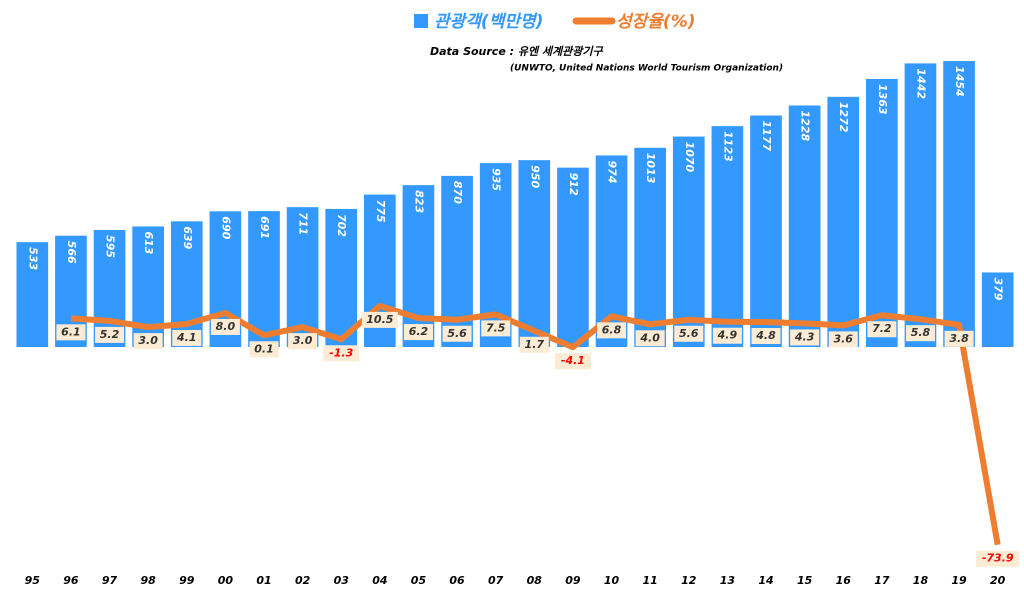 This screenshot has height=600, width=1024. What do you see at coordinates (457, 192) in the screenshot?
I see `bar-label: 870` at bounding box center [457, 192].